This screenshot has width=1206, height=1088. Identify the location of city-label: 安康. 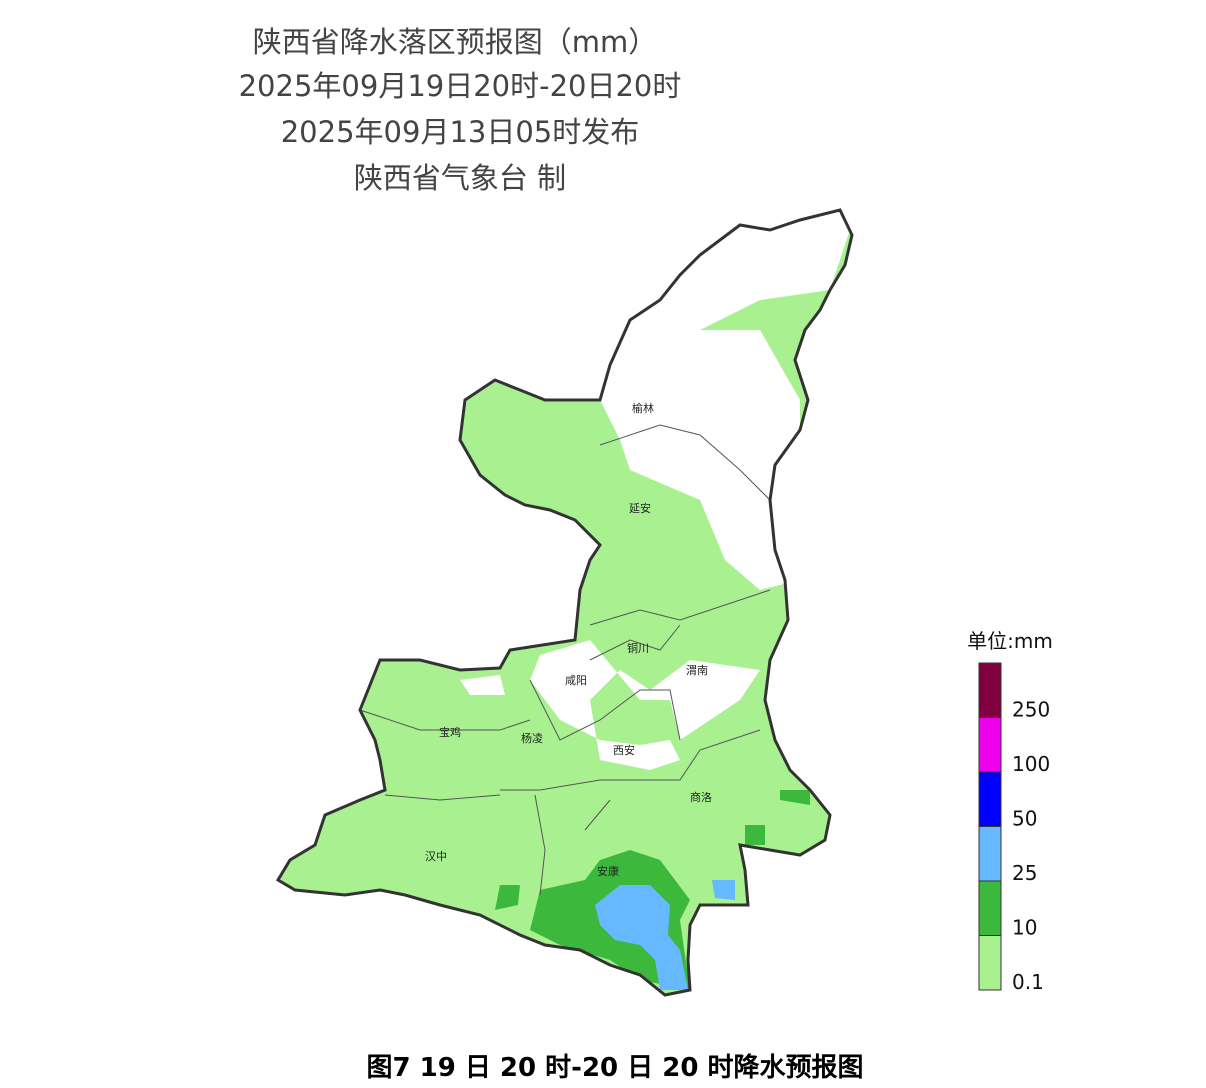
(608, 871).